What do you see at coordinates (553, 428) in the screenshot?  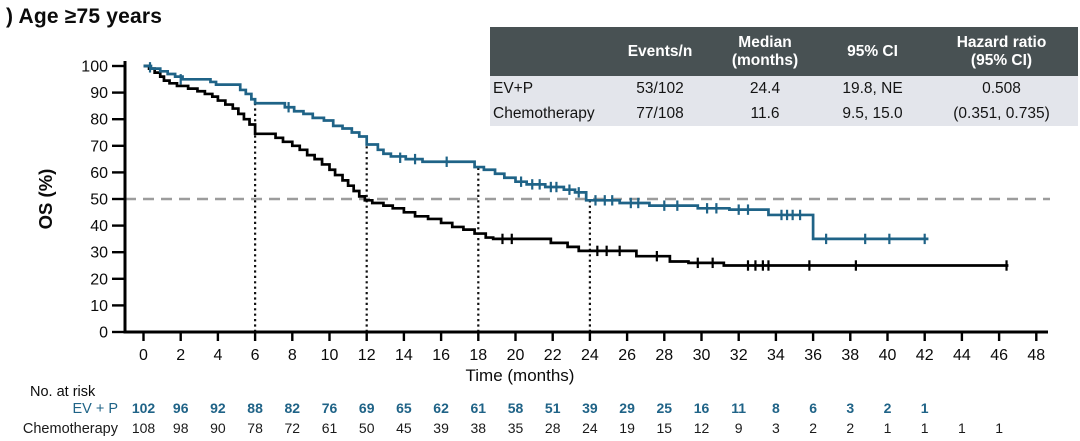 I see `risk-value-1-t22: 28` at bounding box center [553, 428].